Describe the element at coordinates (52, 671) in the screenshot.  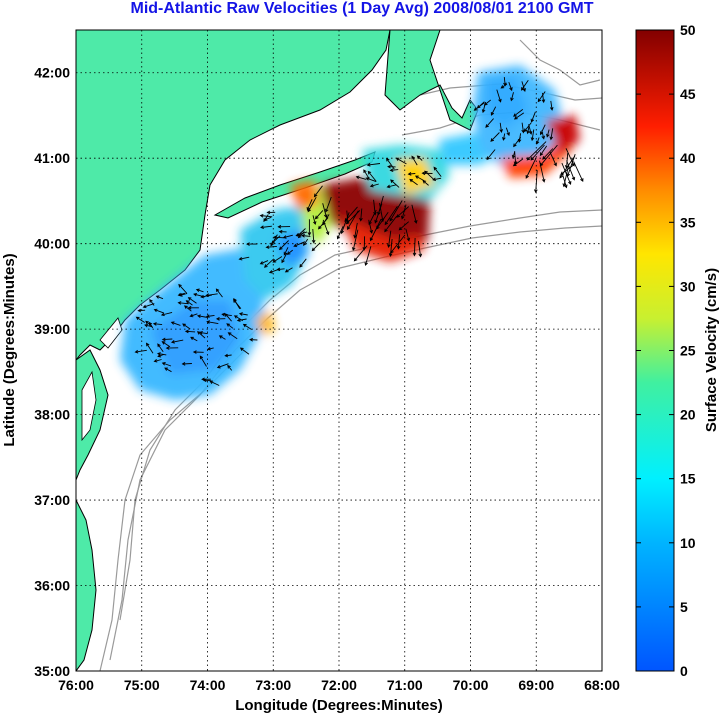
I see `y-tick-label: 35:00` at that location.